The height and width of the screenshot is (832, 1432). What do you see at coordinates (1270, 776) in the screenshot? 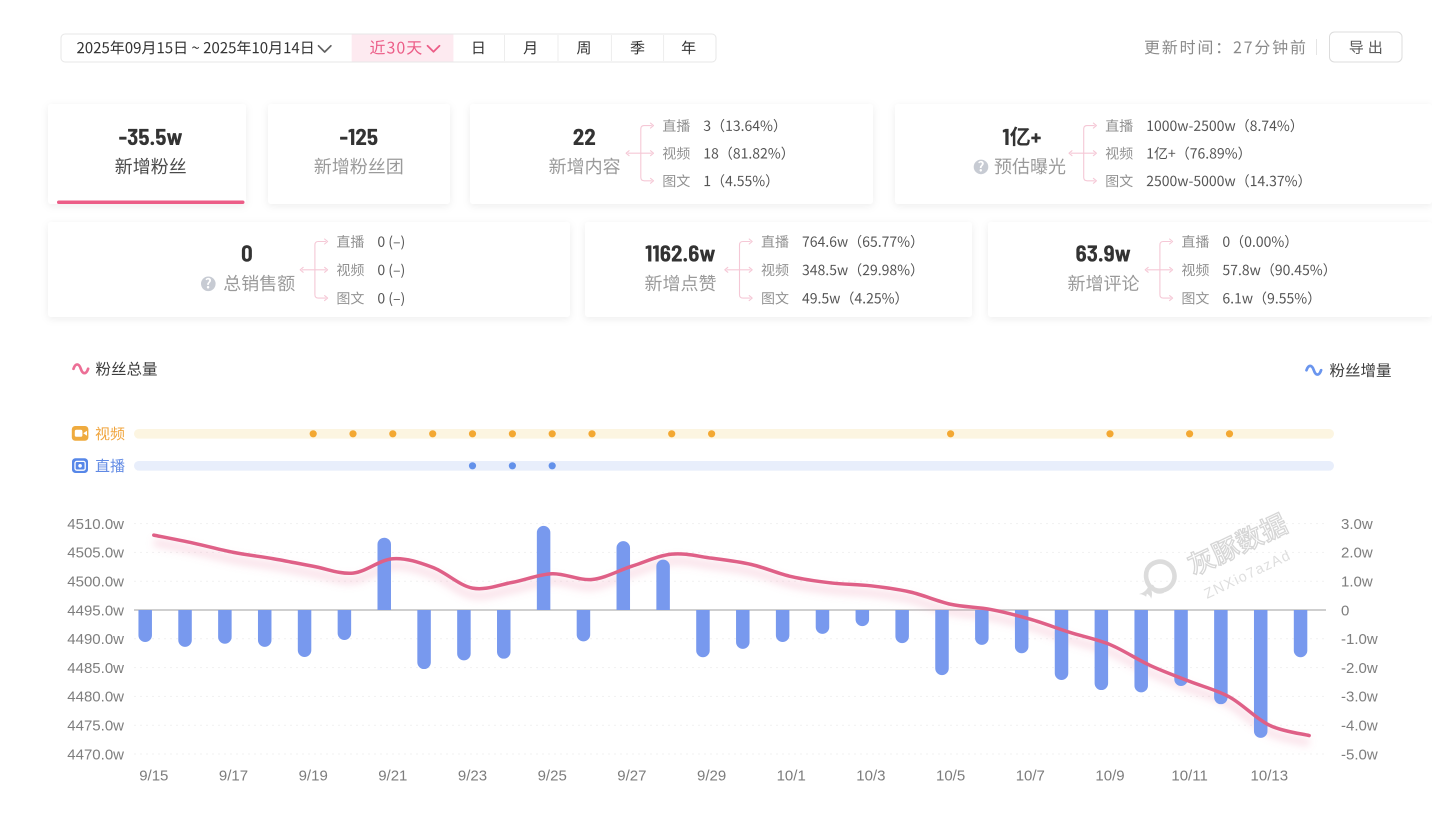
I see `svg-text: 10/13` at bounding box center [1270, 776].